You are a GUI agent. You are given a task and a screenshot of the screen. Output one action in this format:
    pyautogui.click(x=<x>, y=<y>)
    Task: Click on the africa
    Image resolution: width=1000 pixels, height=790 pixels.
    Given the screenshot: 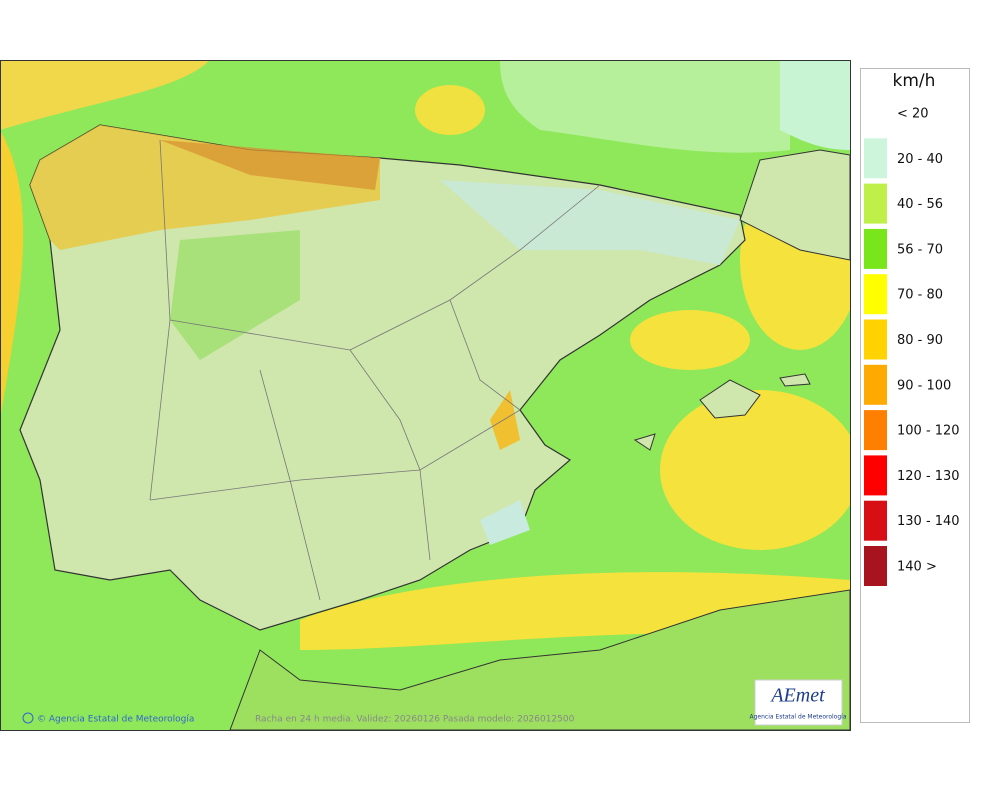 What is the action you would take?
    pyautogui.click(x=539, y=659)
    